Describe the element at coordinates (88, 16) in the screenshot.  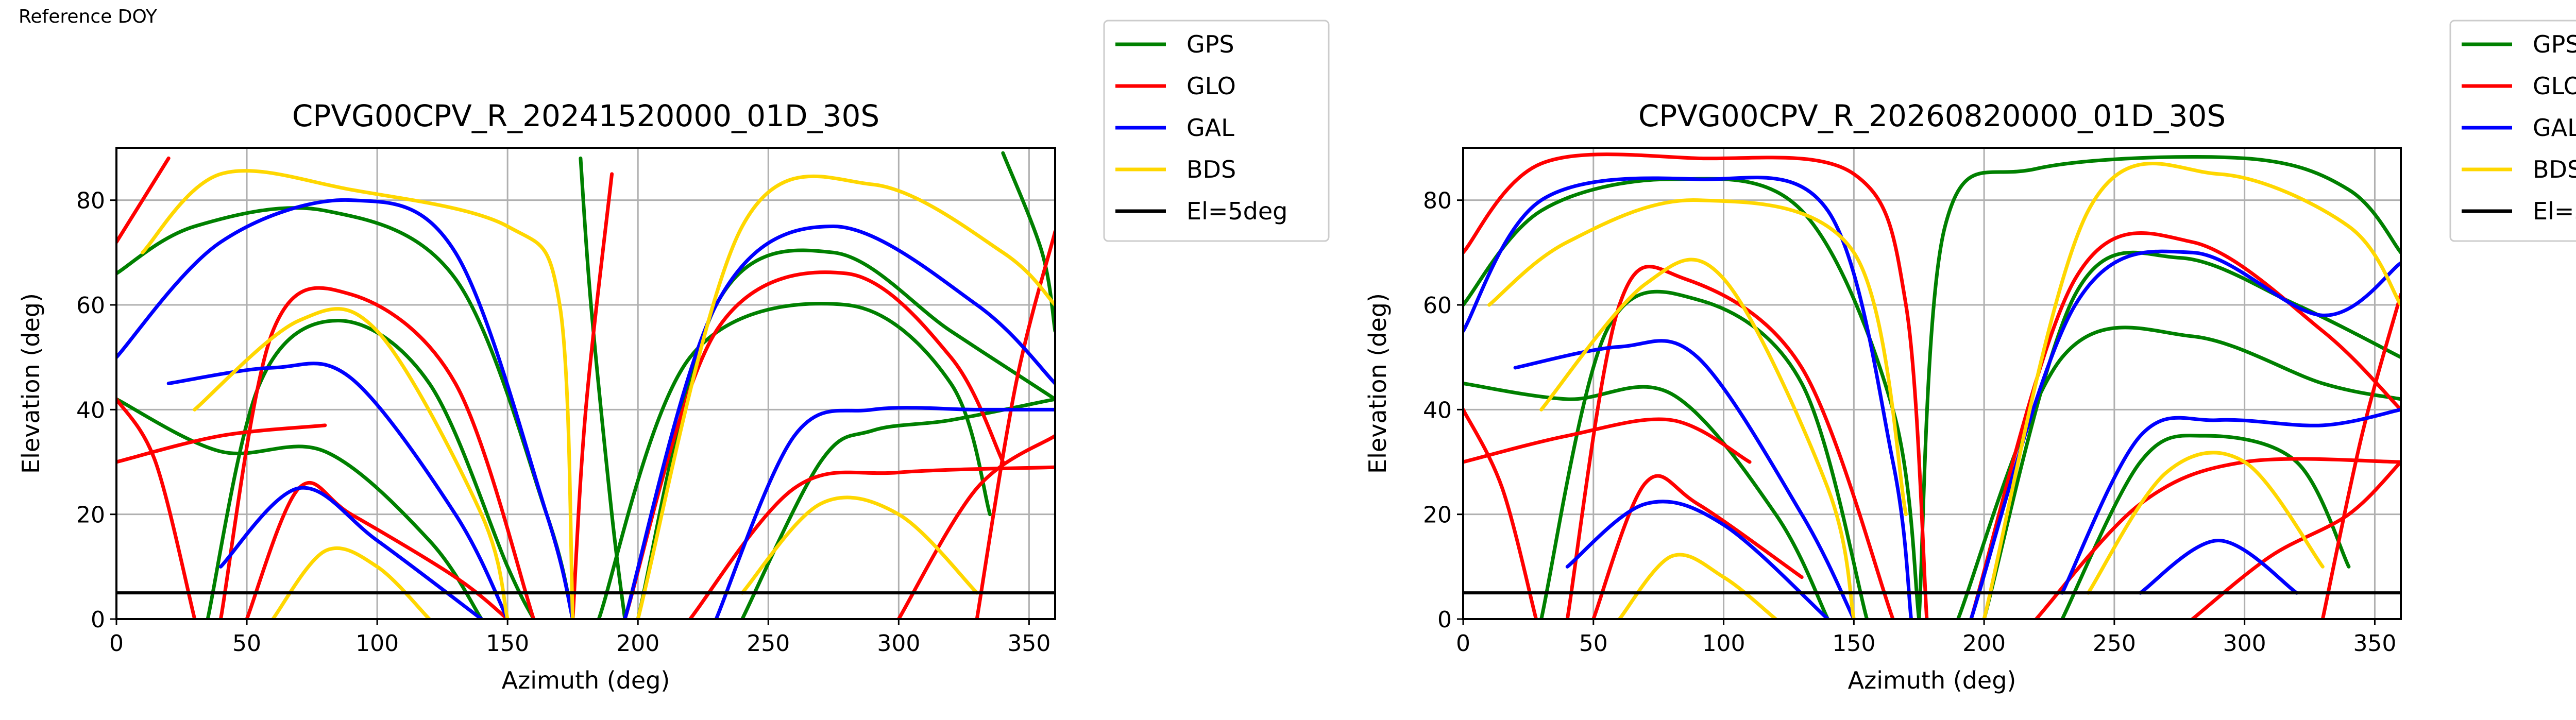
I see `reference-doy-label: Reference DOY` at that location.